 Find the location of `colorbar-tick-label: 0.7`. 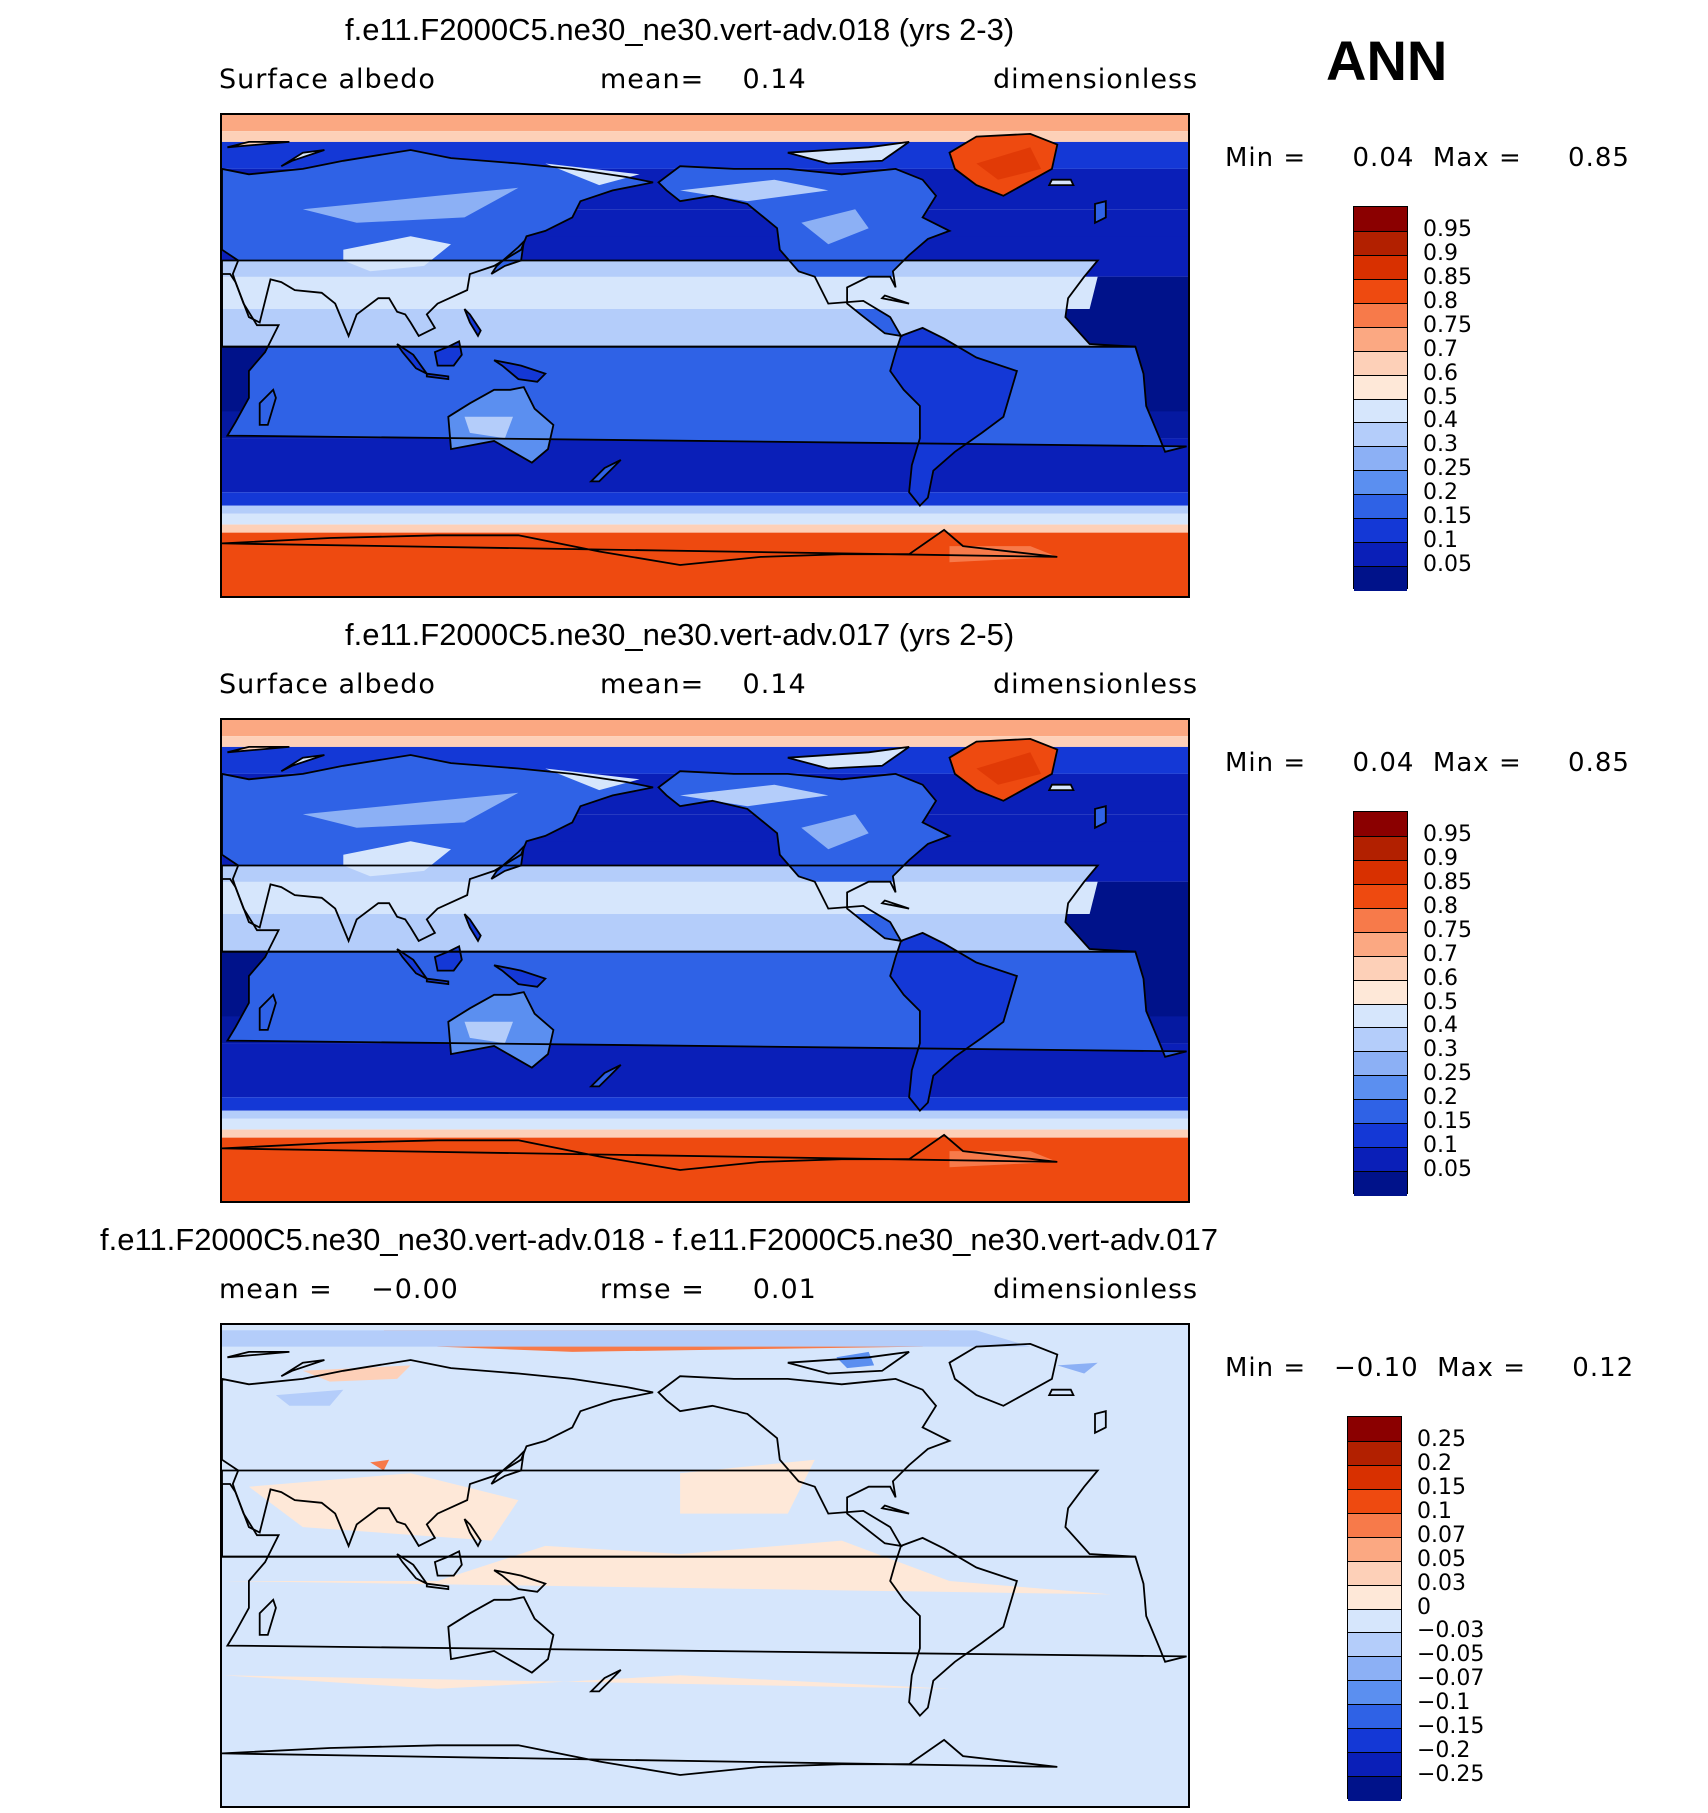

colorbar-tick-label: 0.7 is located at coordinates (1440, 954).